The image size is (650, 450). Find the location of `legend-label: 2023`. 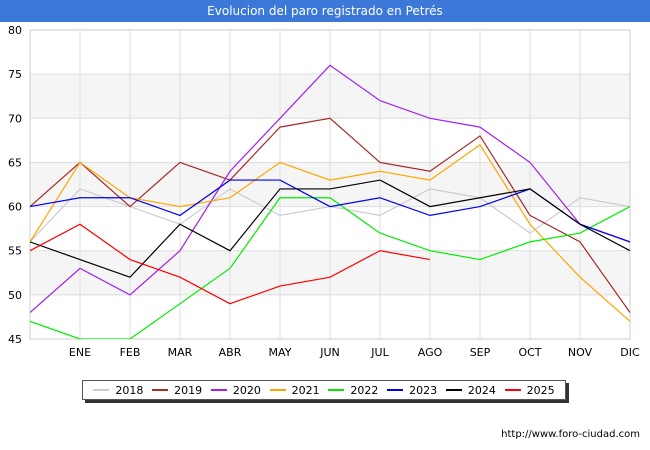

legend-label: 2023 is located at coordinates (423, 390).